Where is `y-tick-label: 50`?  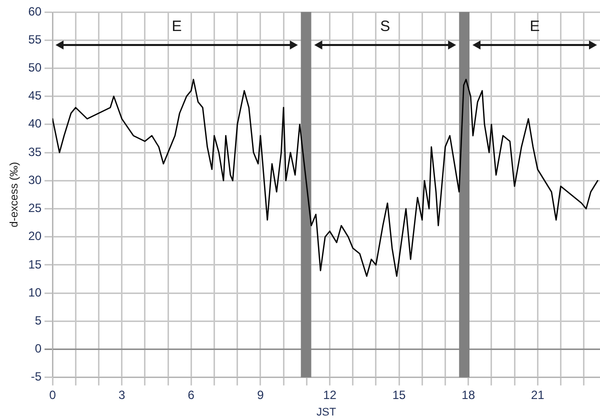 y-tick-label: 50 is located at coordinates (35, 67).